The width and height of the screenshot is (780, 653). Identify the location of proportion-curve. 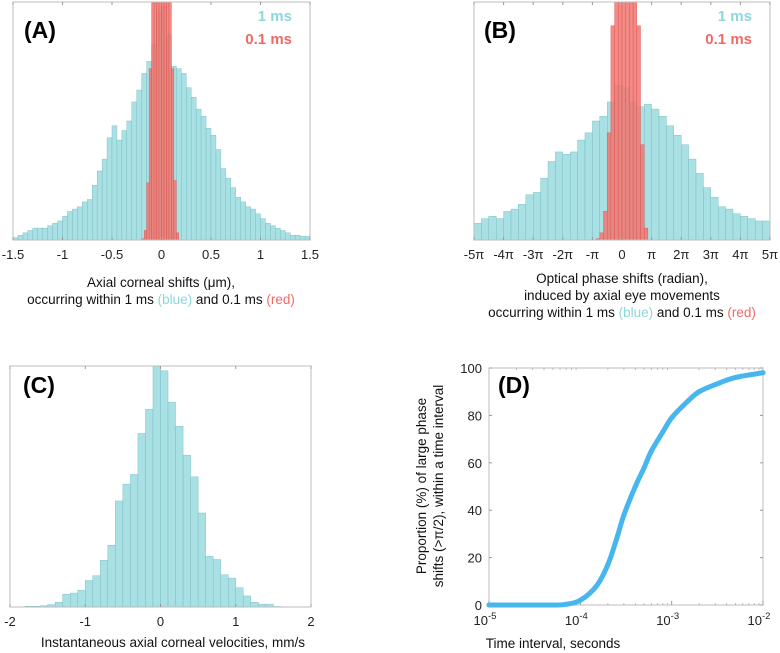
(626, 489).